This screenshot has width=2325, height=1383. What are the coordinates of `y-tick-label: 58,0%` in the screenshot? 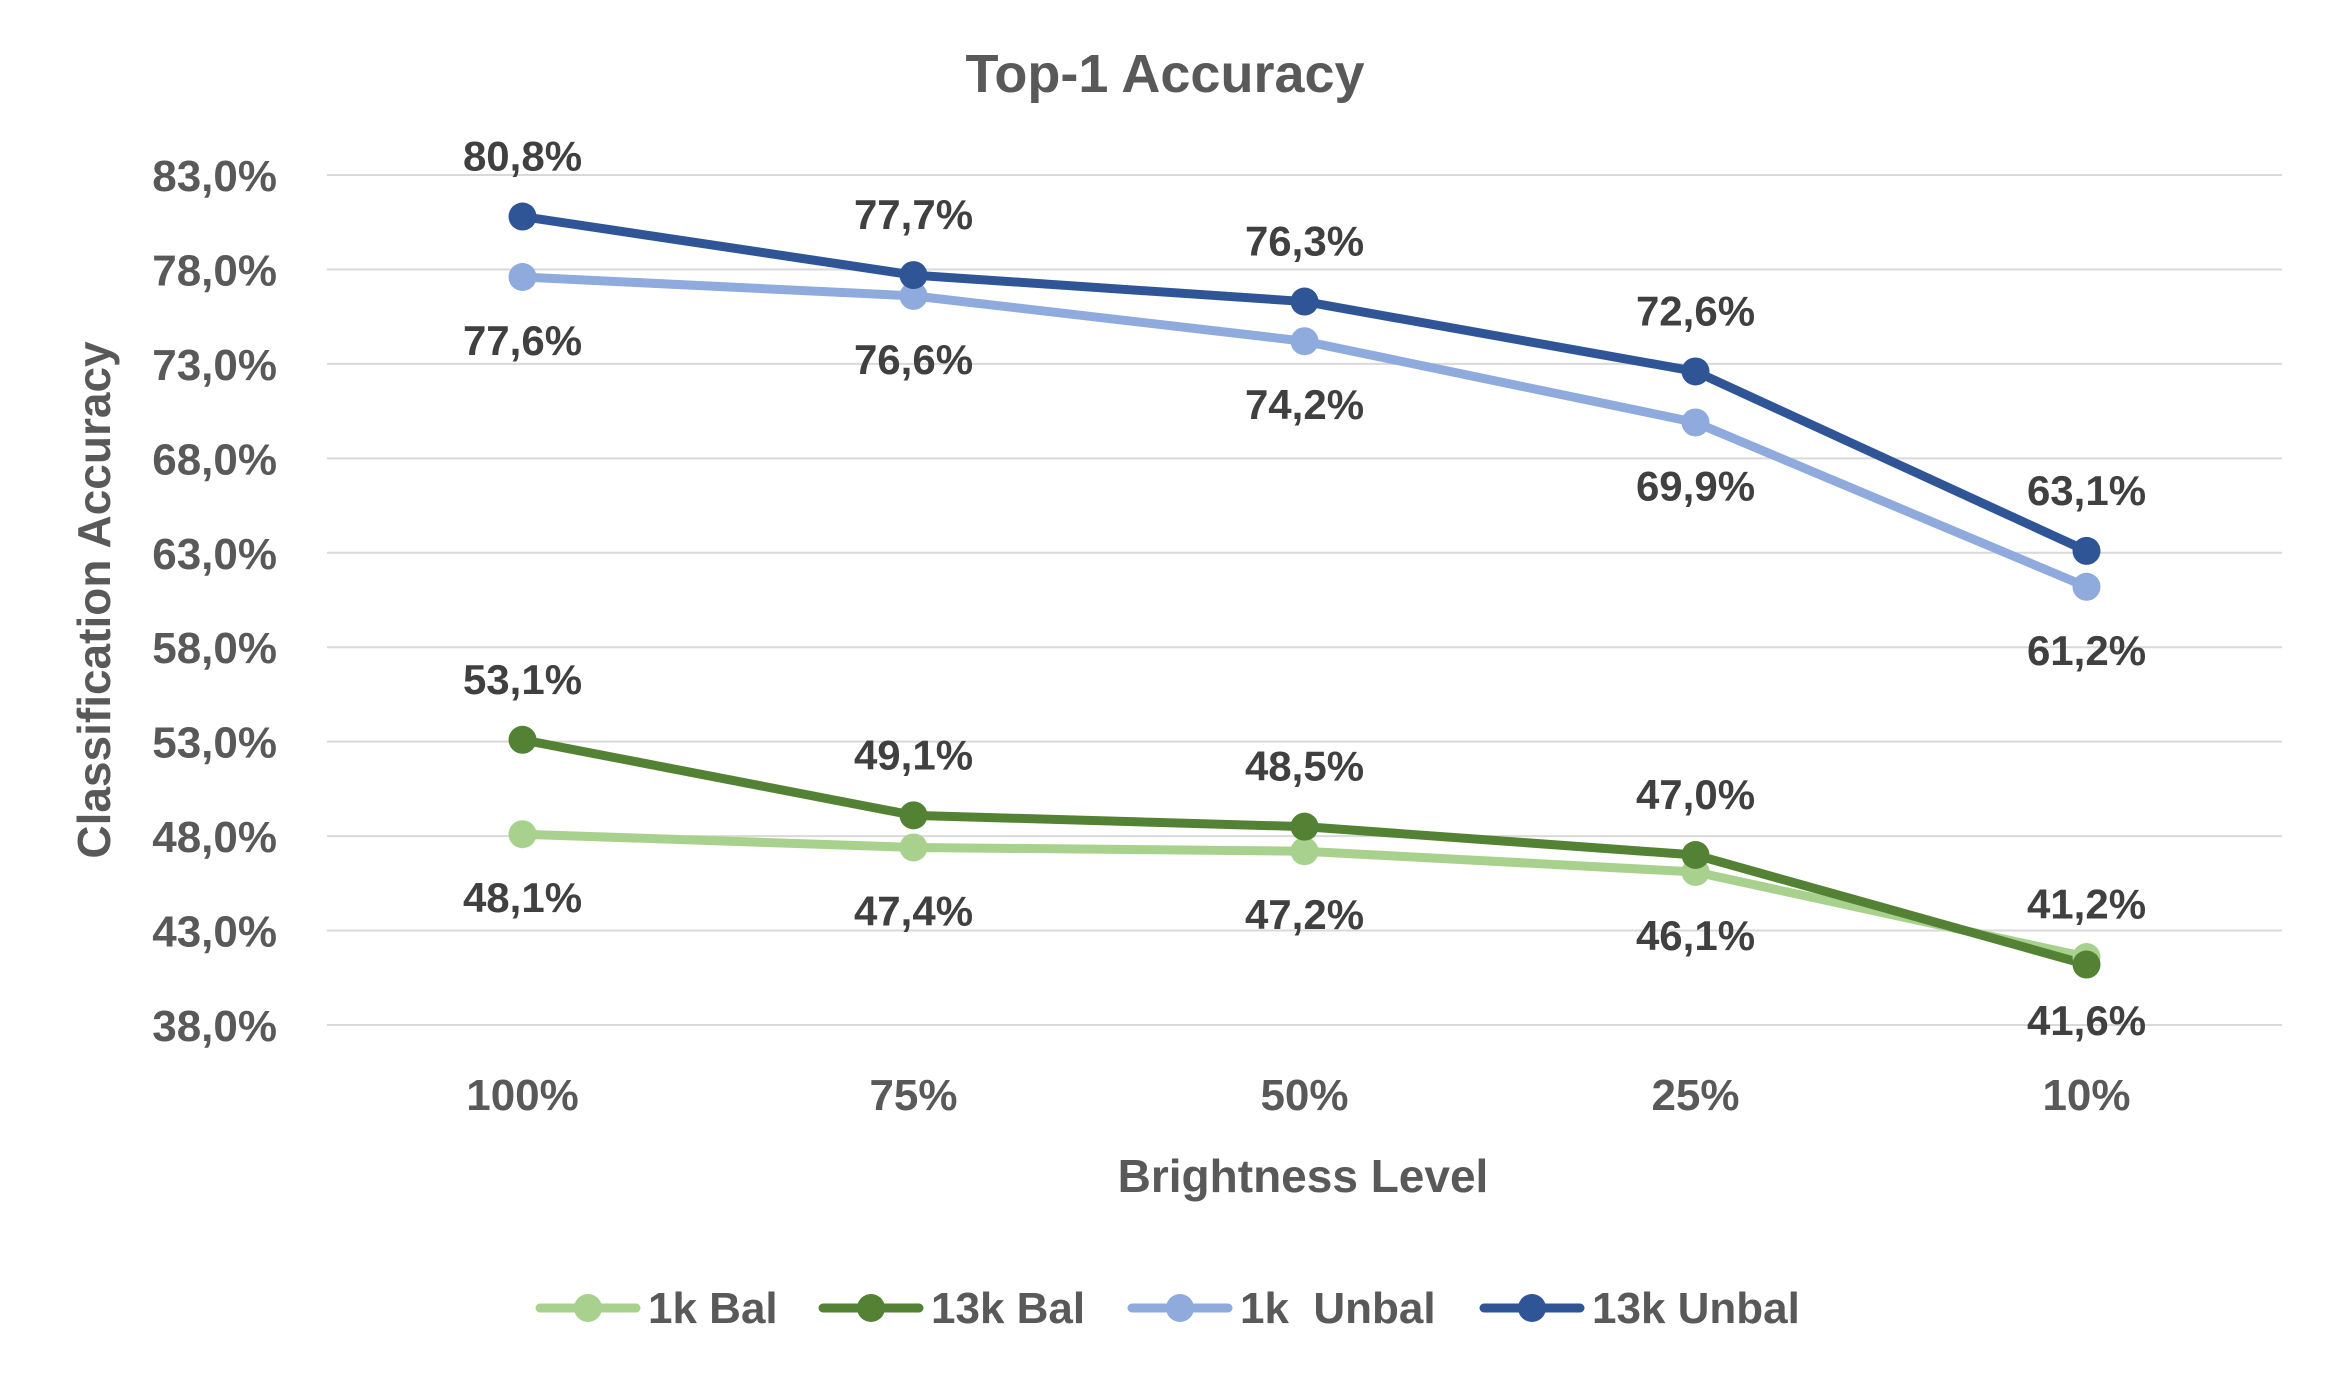 It's located at (214, 648).